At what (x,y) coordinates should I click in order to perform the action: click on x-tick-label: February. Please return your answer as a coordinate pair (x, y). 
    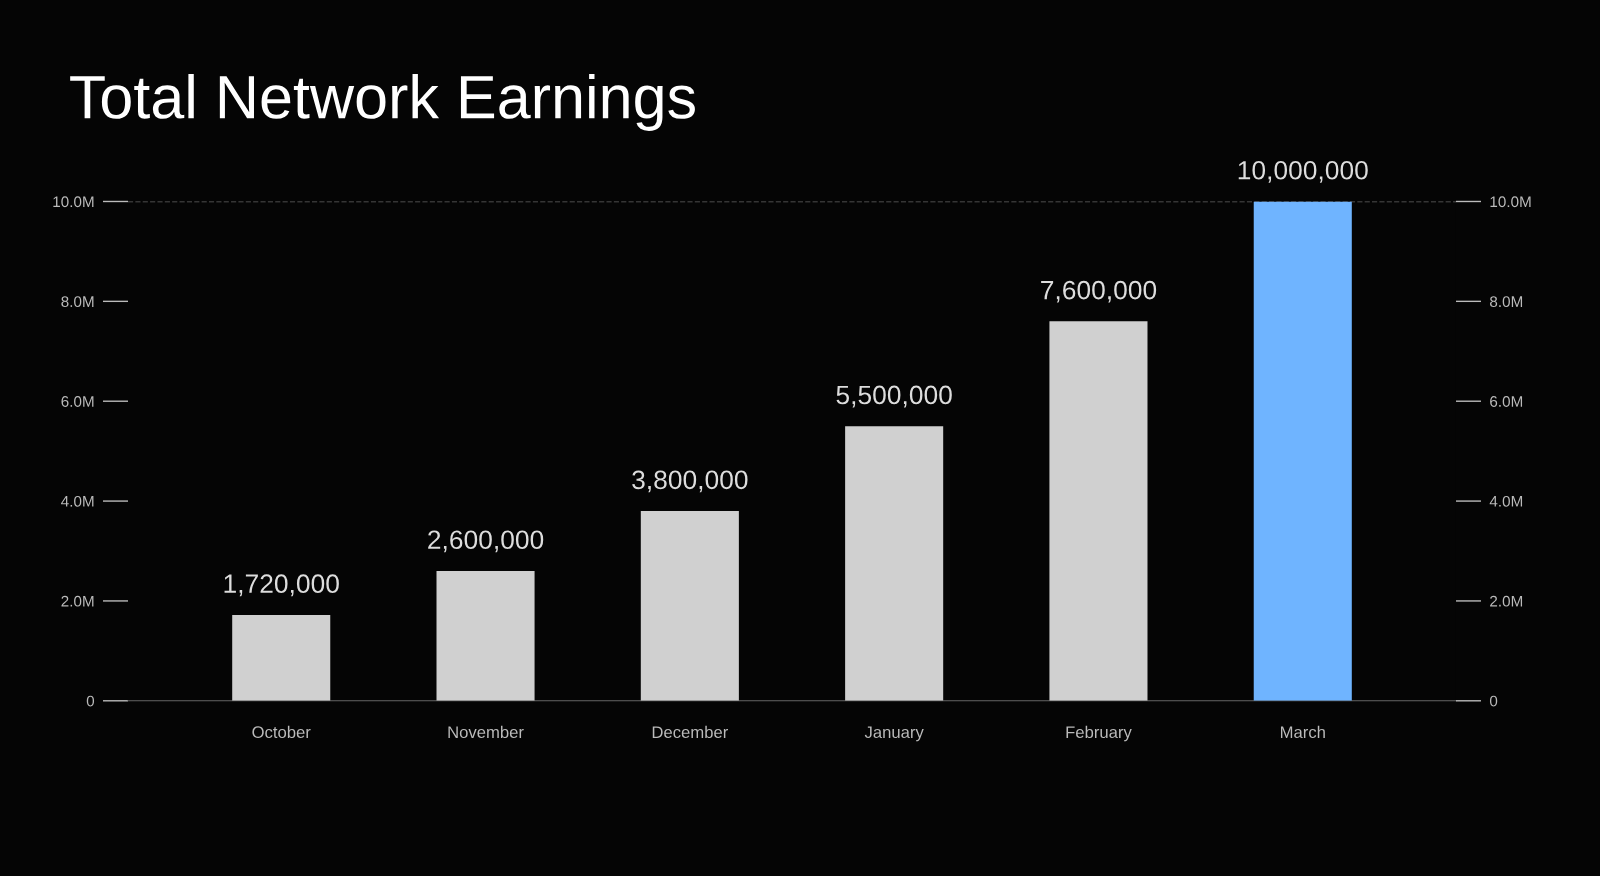
    Looking at the image, I should click on (1099, 733).